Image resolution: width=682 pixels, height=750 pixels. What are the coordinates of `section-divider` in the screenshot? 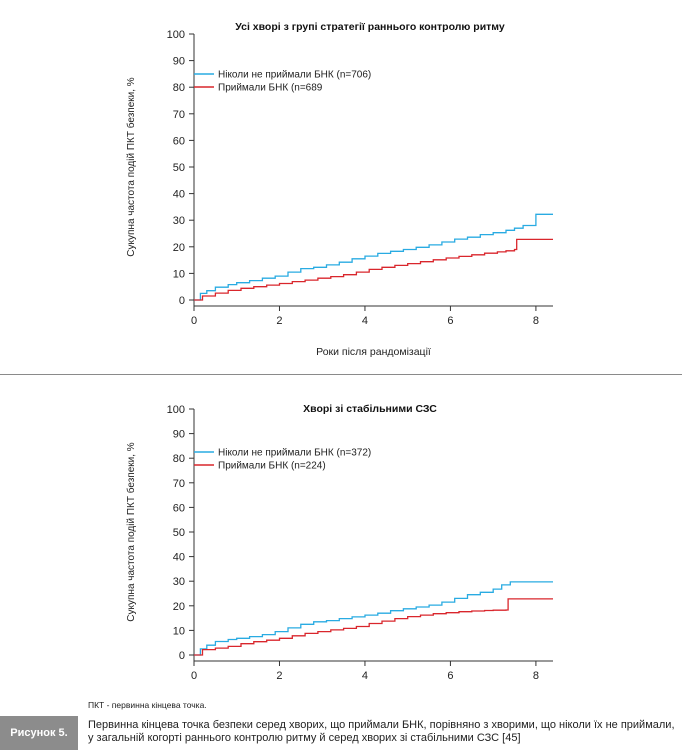 It's located at (341, 374).